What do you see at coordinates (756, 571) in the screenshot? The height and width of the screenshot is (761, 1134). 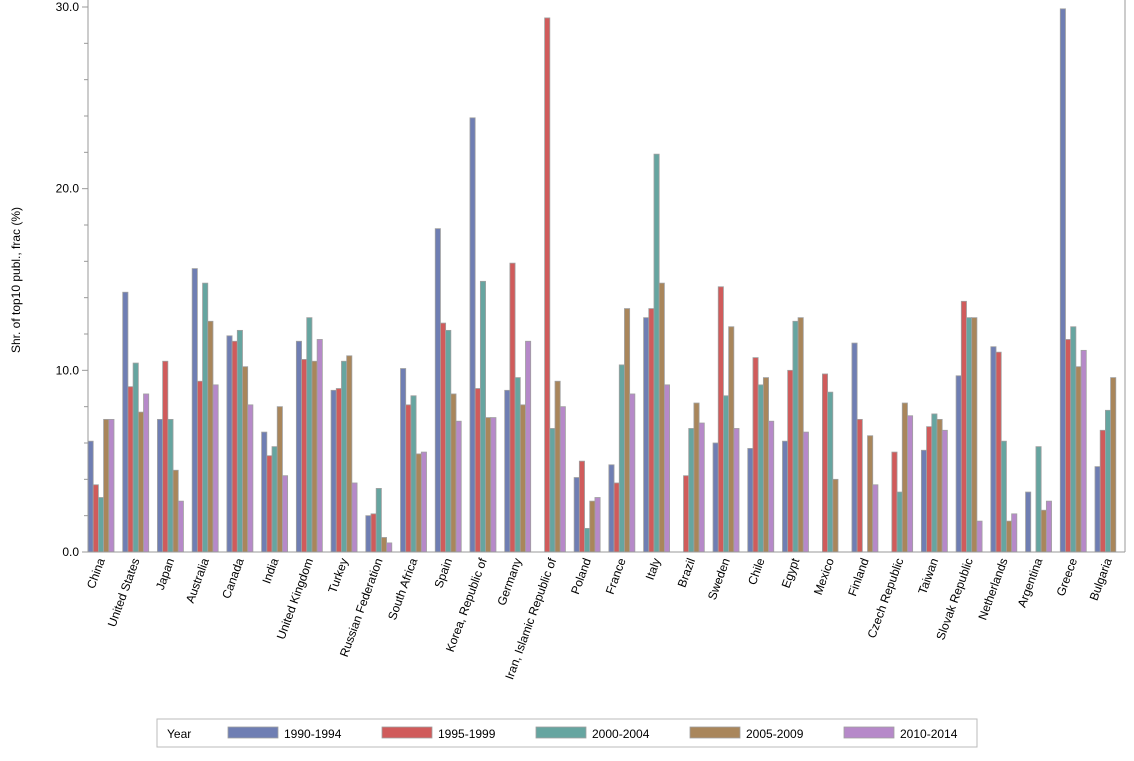 I see `x-tick-label: Chile` at bounding box center [756, 571].